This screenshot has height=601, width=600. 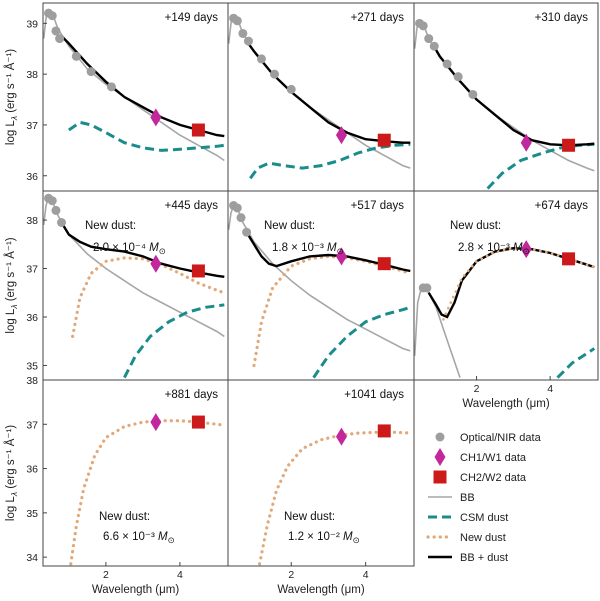 I want to click on panel-day-label: +149 days, so click(x=192, y=18).